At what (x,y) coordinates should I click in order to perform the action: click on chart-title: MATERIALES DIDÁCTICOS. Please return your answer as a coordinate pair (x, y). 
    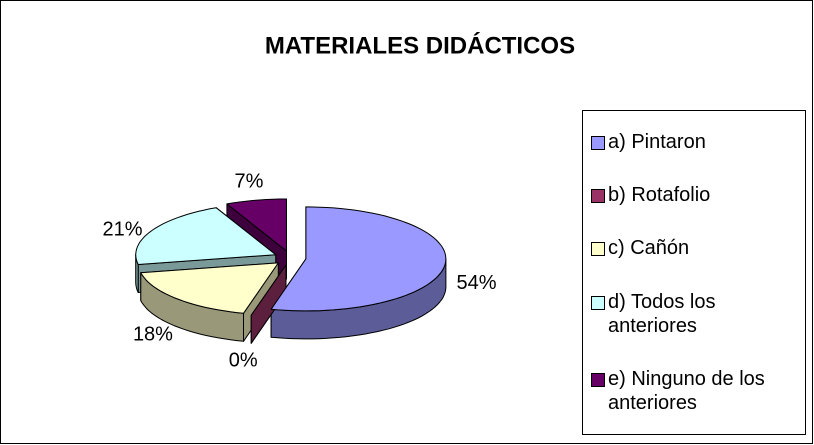
    Looking at the image, I should click on (420, 45).